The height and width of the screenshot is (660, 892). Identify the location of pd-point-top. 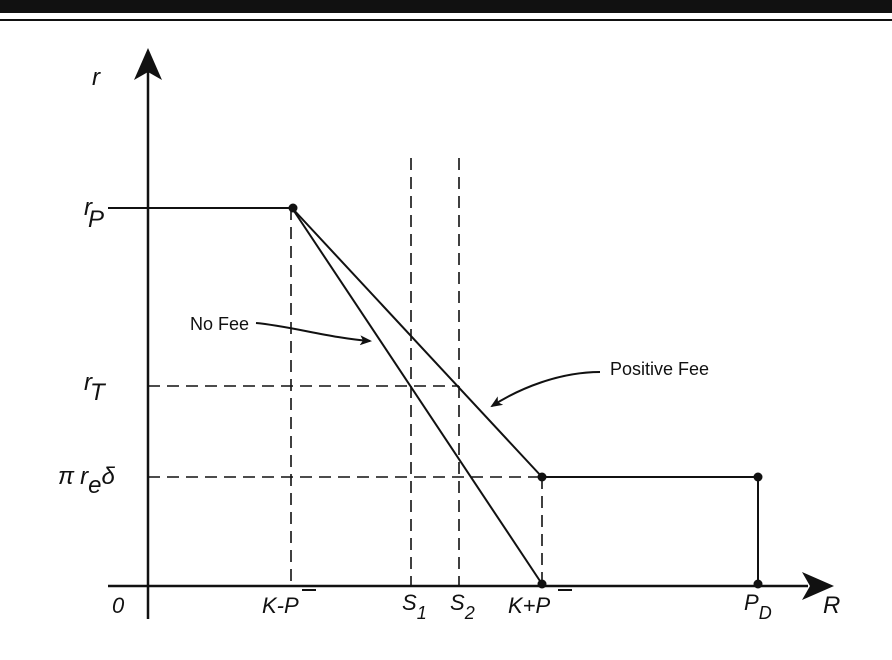
(758, 477).